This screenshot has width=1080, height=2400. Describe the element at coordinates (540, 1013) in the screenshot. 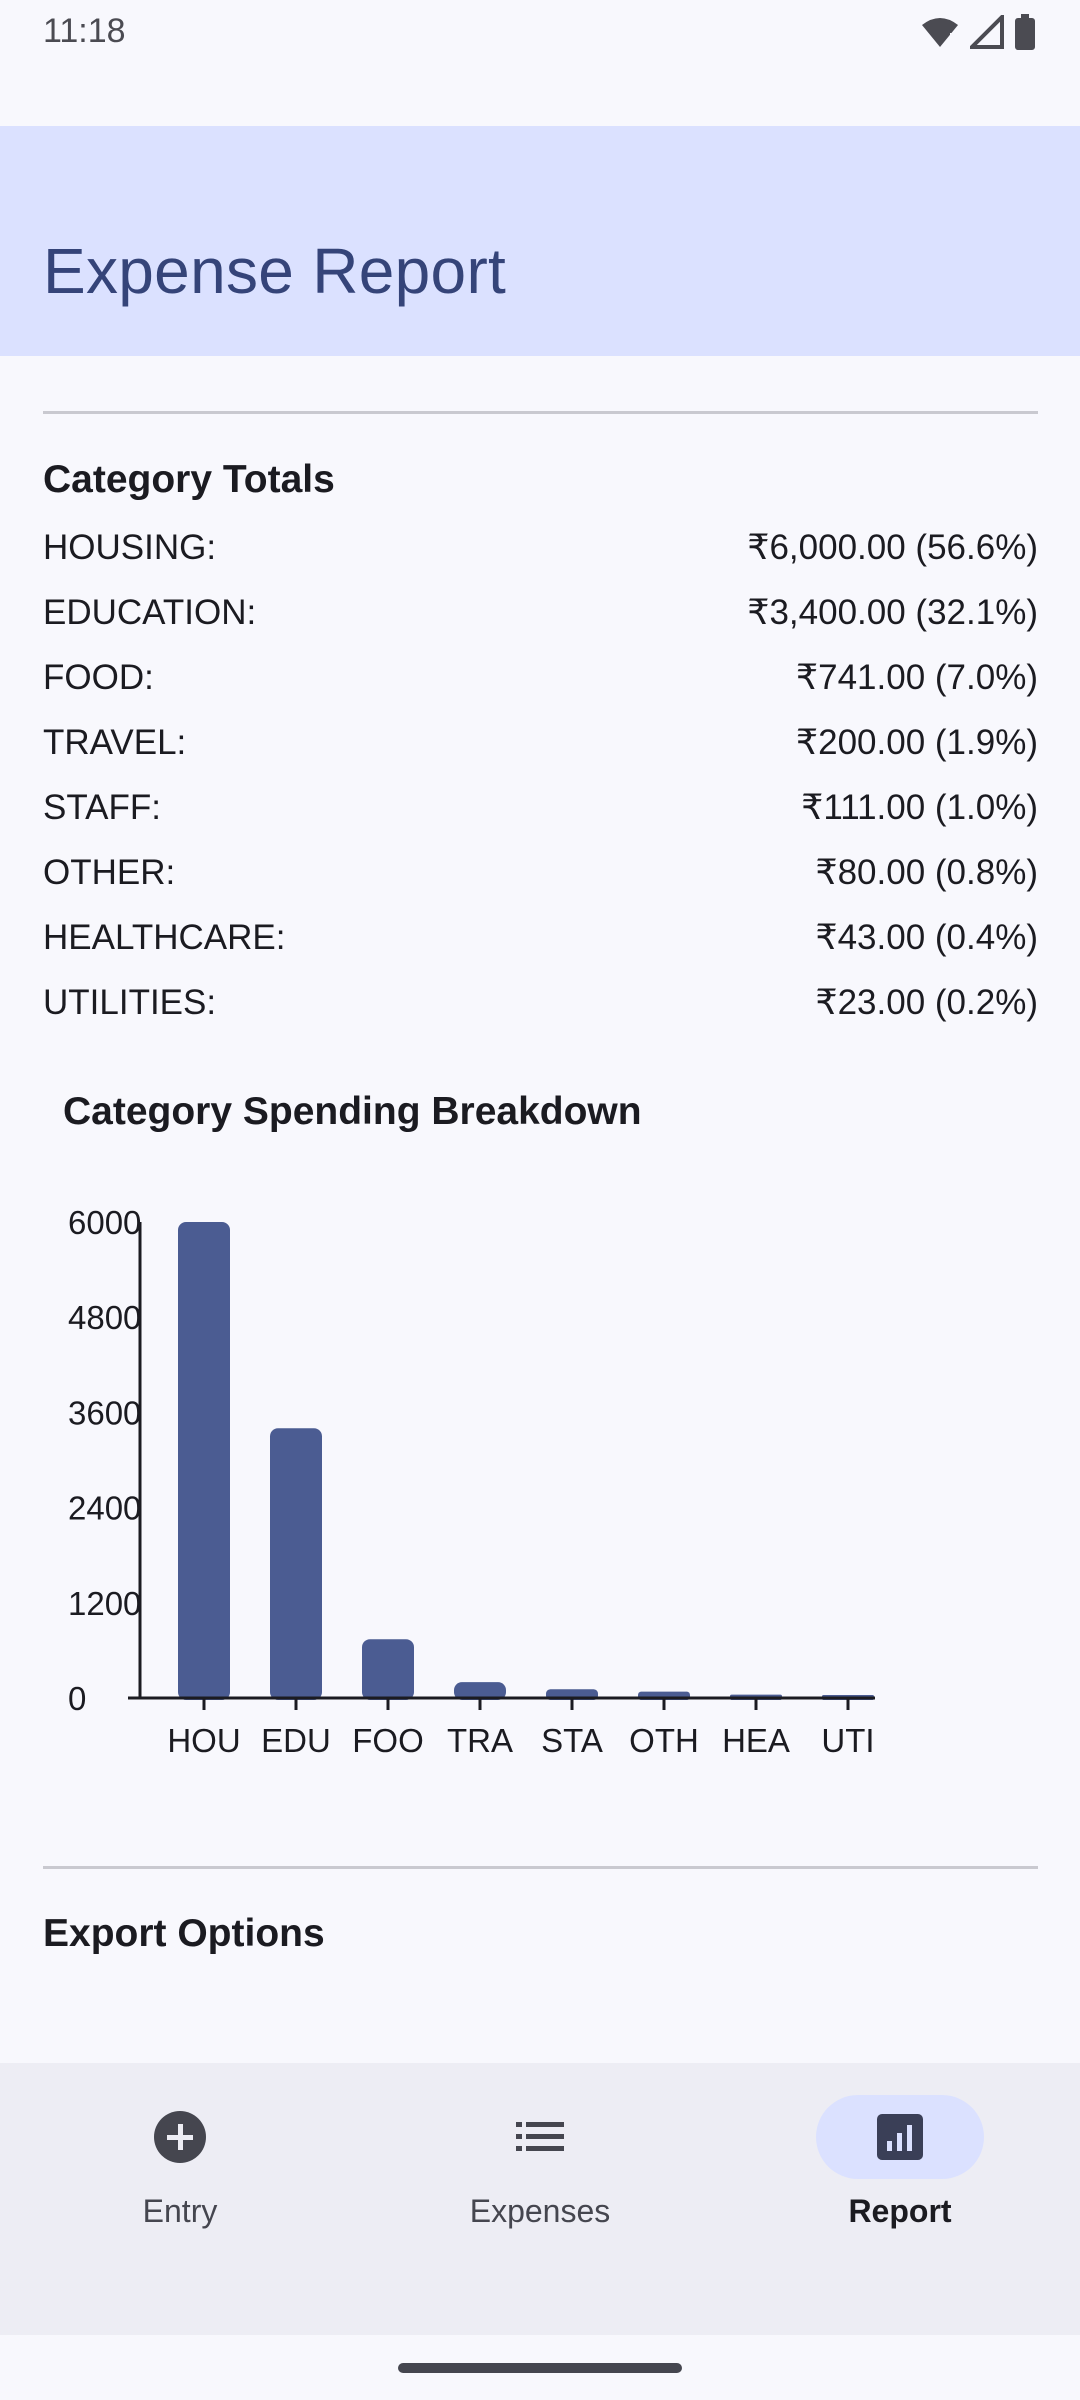

I see `totals-row: UTILITIES: ₹23.00 (0.2%)` at that location.